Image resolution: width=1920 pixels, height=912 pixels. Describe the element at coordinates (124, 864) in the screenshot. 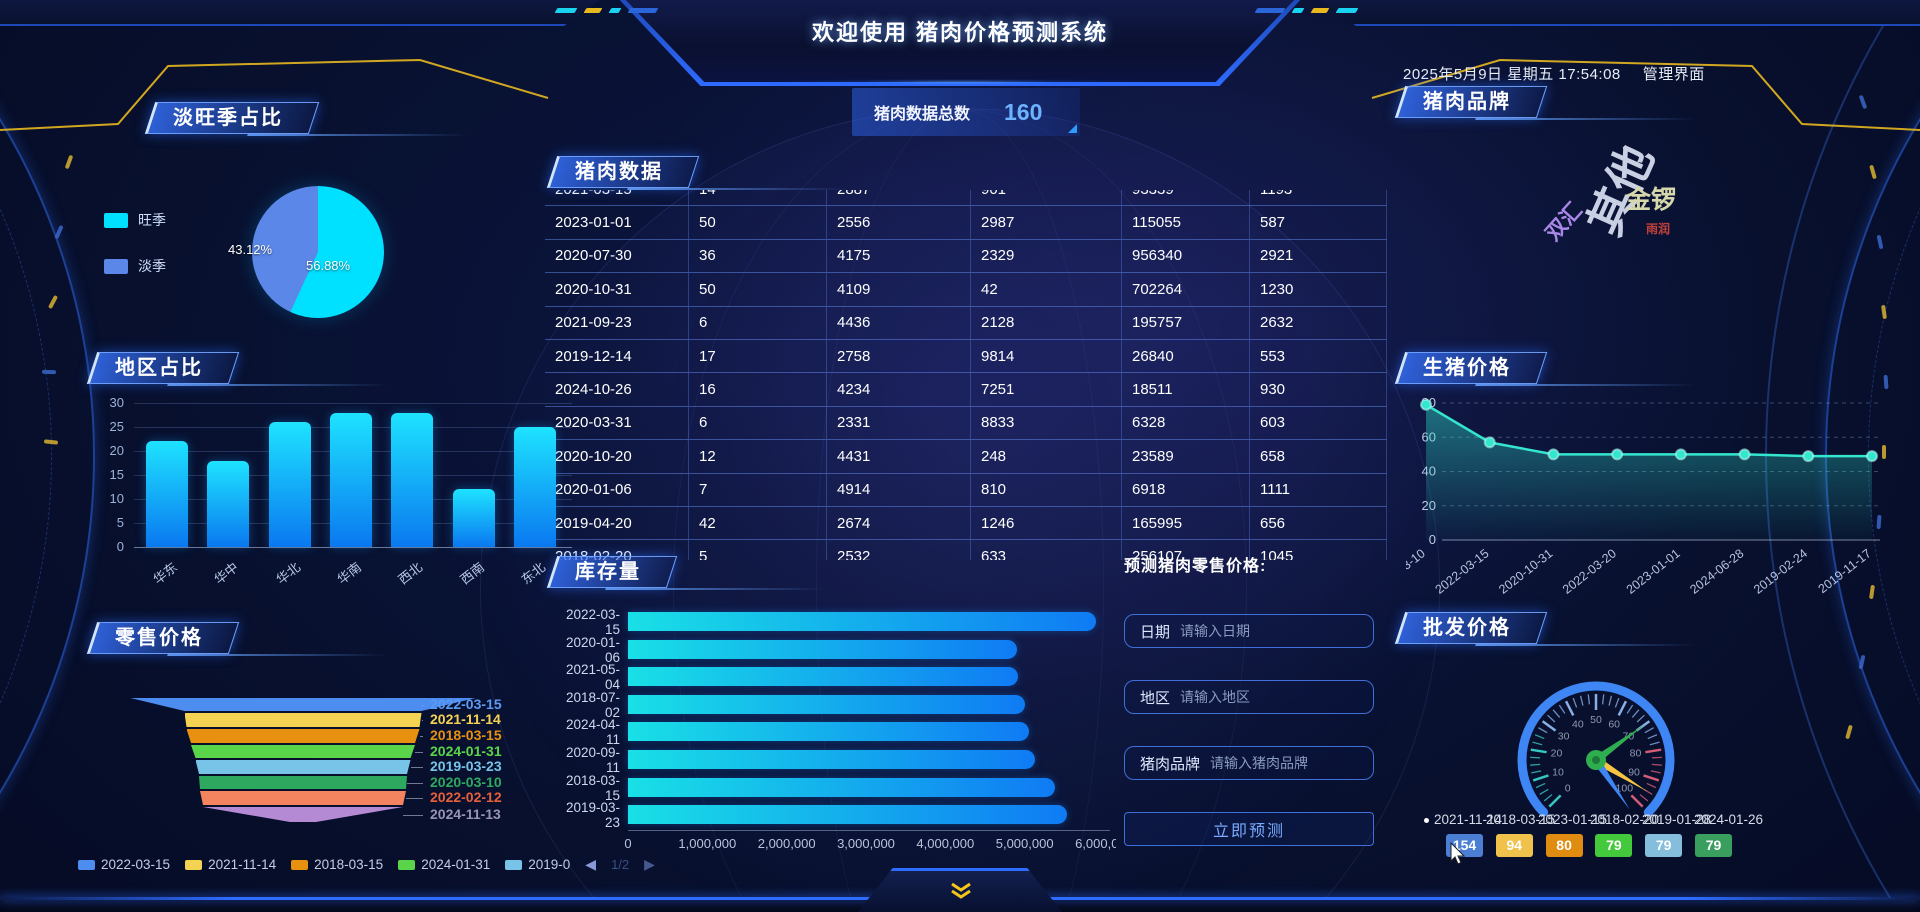

I see `legend-item: 2022-03-15` at that location.